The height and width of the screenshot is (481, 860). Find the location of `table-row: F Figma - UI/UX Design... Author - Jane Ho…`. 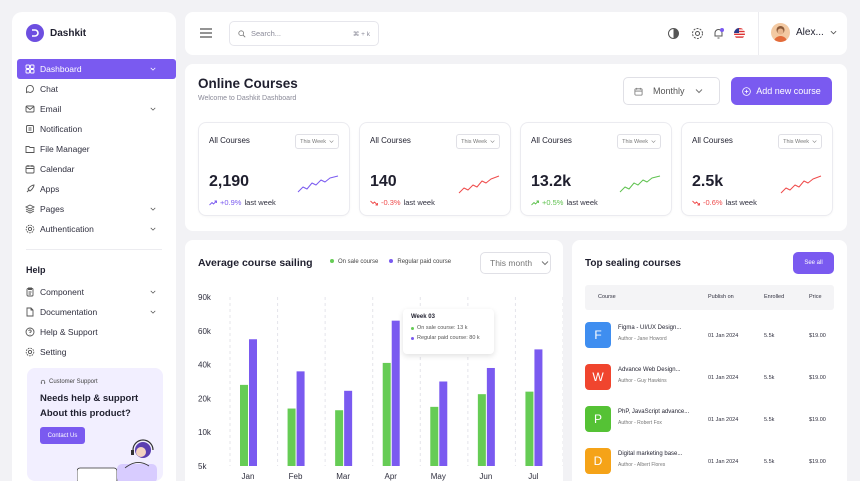

table-row: F Figma - UI/UX Design... Author - Jane Ho… is located at coordinates (709, 338).